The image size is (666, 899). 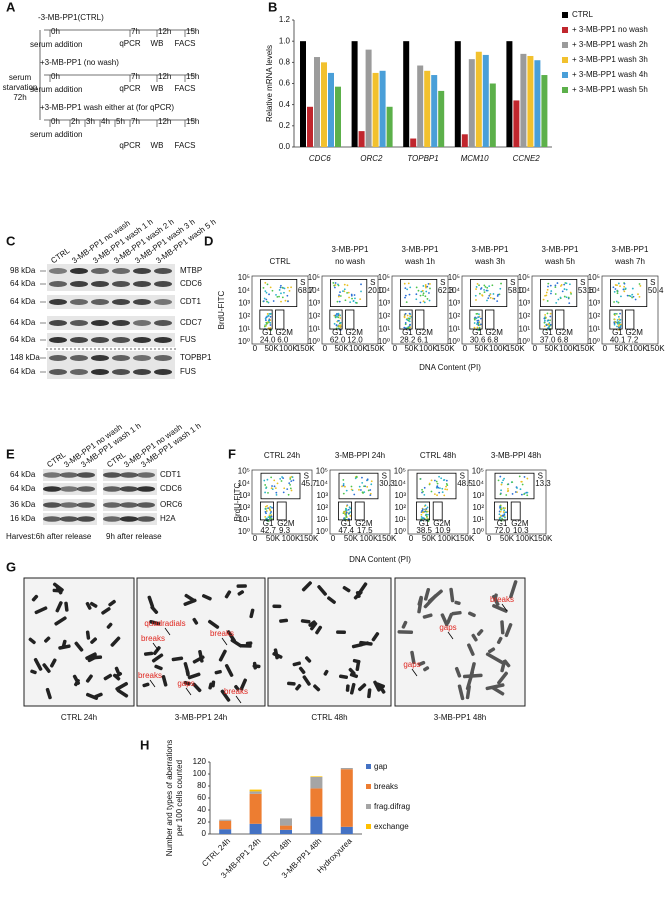 I want to click on arrow, so click(x=238, y=699).